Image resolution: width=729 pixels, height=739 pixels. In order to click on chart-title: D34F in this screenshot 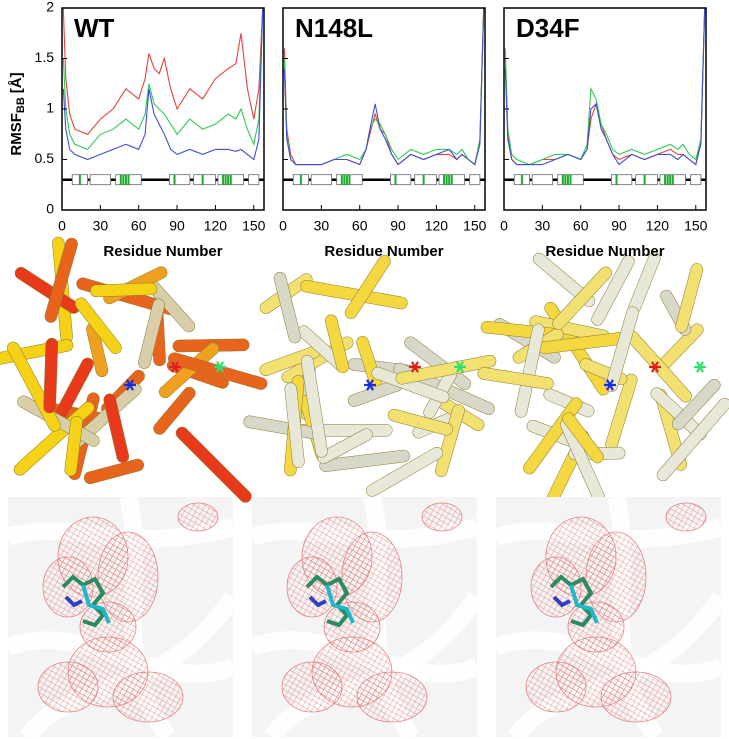, I will do `click(548, 28)`.